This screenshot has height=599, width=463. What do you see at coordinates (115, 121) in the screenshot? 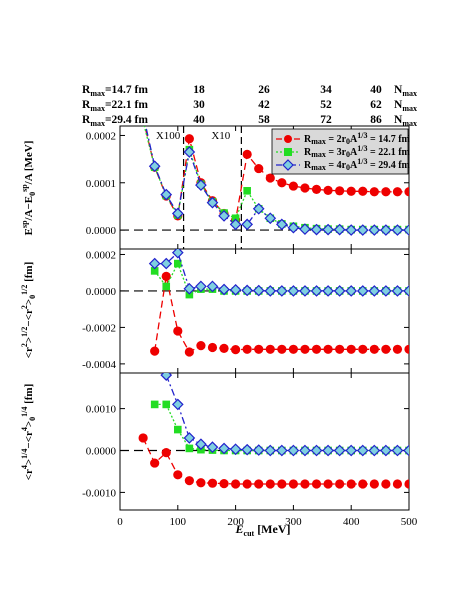
I see `svg-text: Rmax=29.4 fm` at bounding box center [115, 121].